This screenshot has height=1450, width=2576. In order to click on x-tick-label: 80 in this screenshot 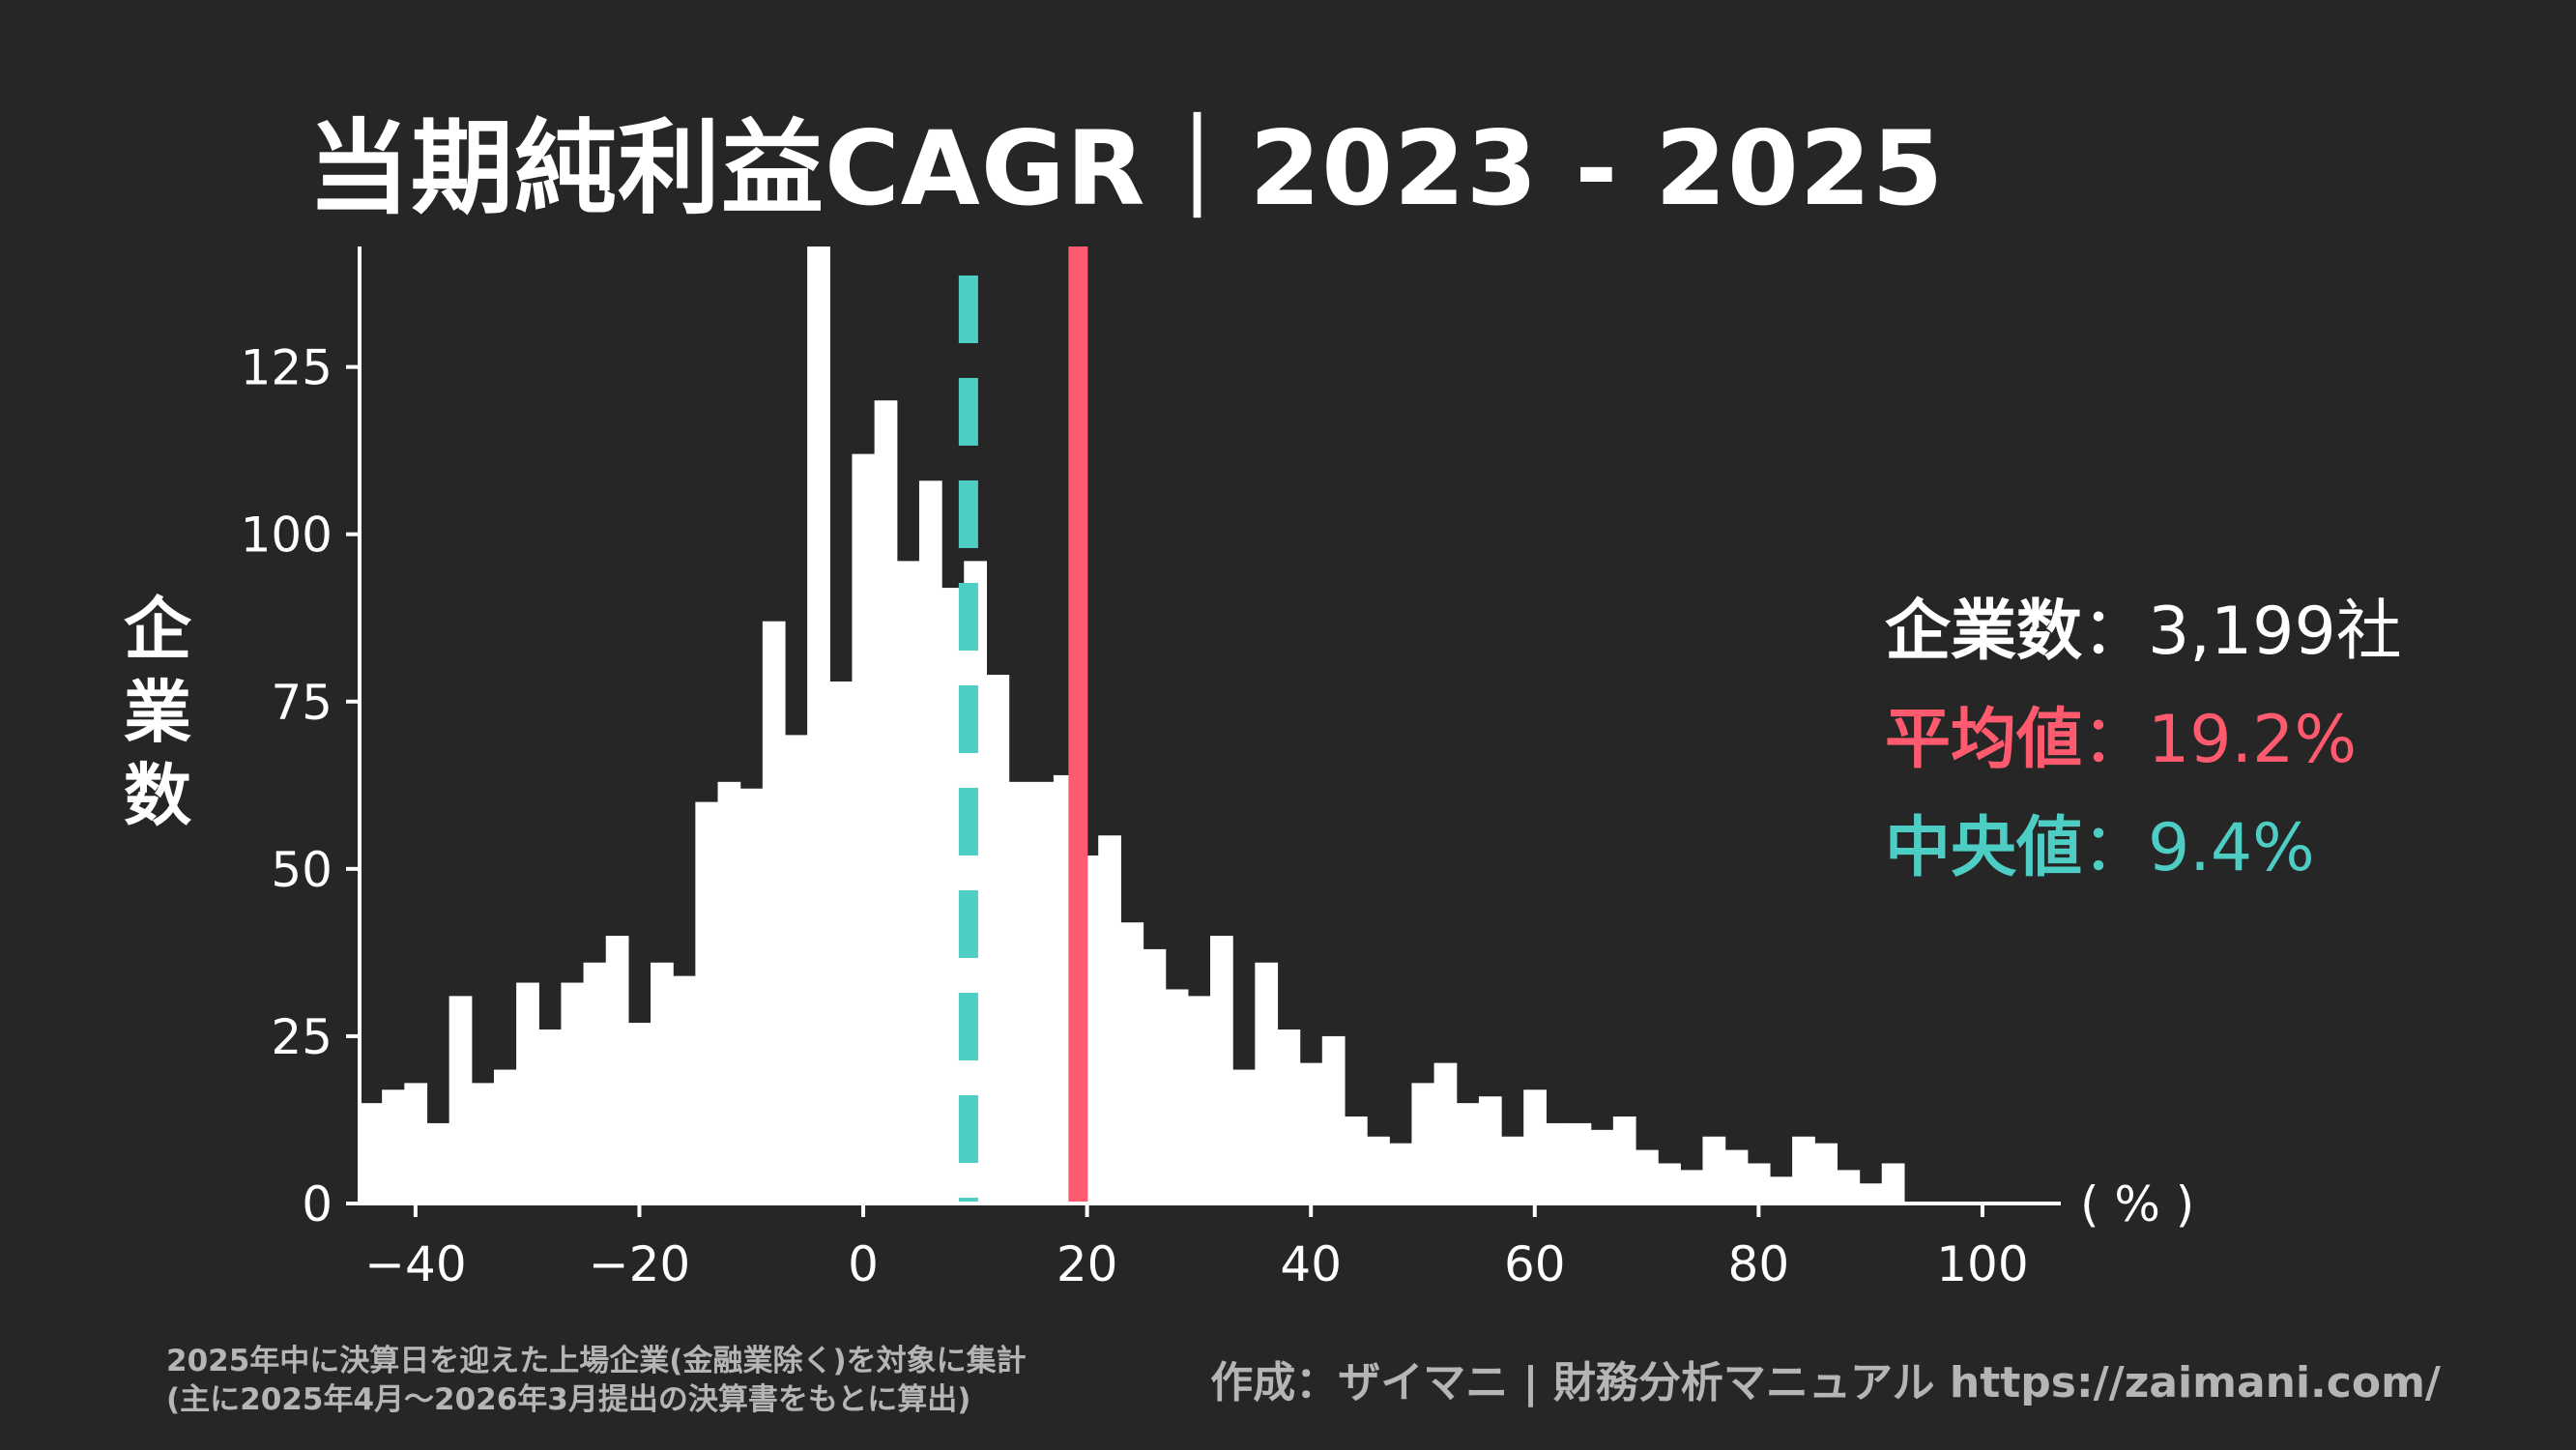, I will do `click(1759, 1264)`.